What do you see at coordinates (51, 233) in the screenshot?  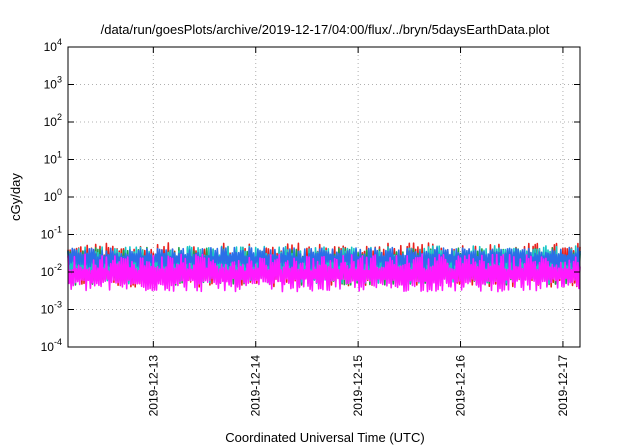 I see `y-tick-label: 10⁻¹` at bounding box center [51, 233].